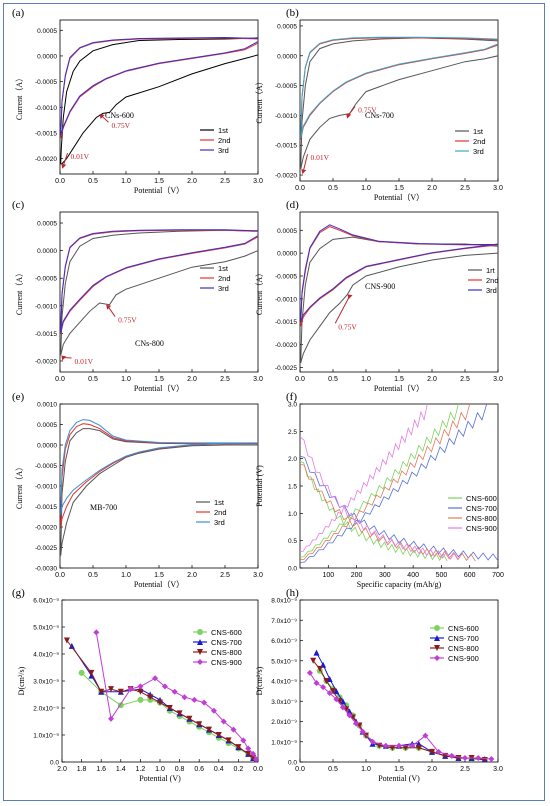  What do you see at coordinates (119, 115) in the screenshot?
I see `sample-label: CNs-600` at bounding box center [119, 115].